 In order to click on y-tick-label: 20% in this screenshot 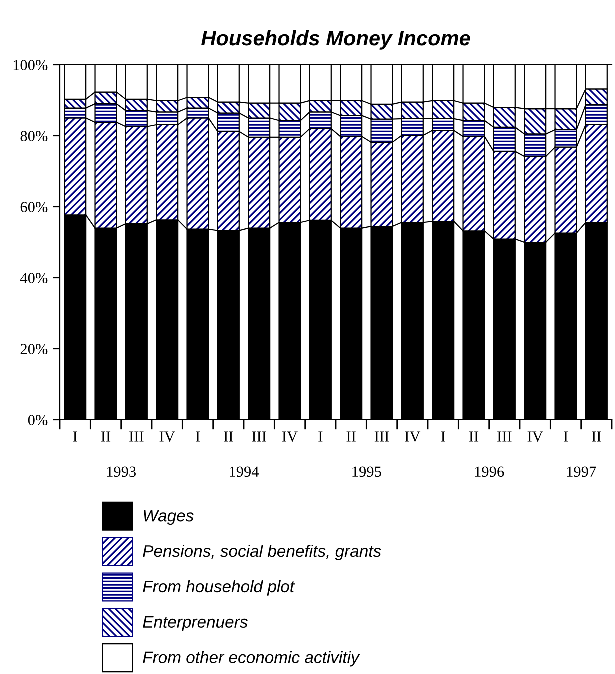, I will do `click(34, 349)`.